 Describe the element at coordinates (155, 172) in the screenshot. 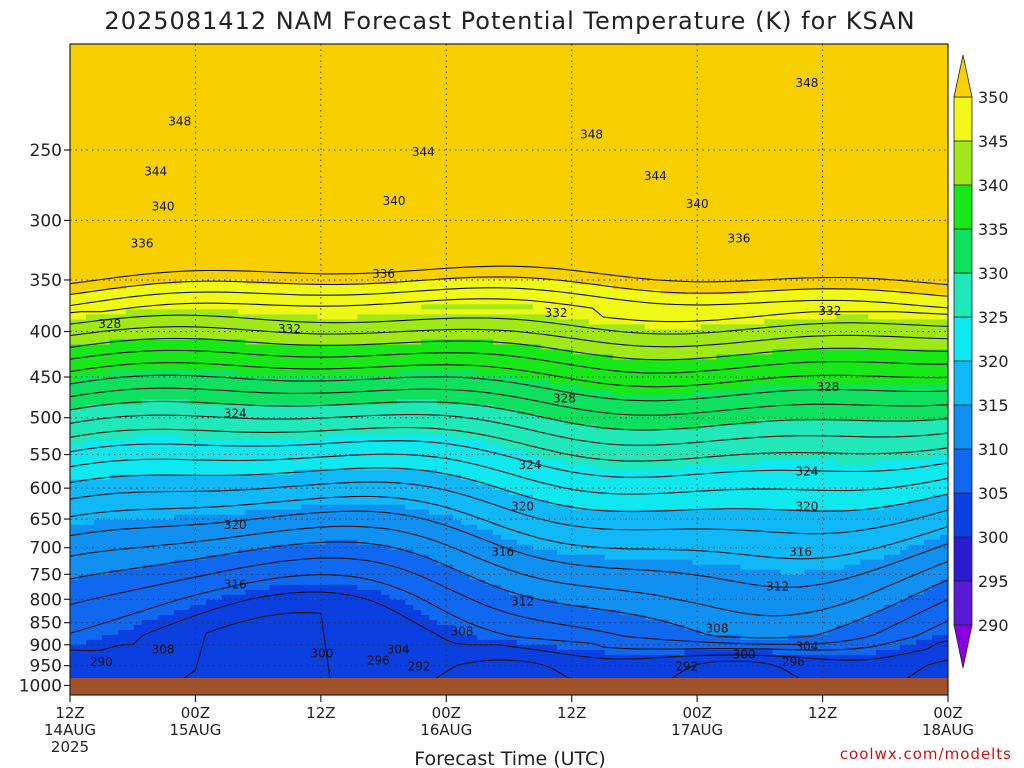

I see `contour-label: 344` at that location.